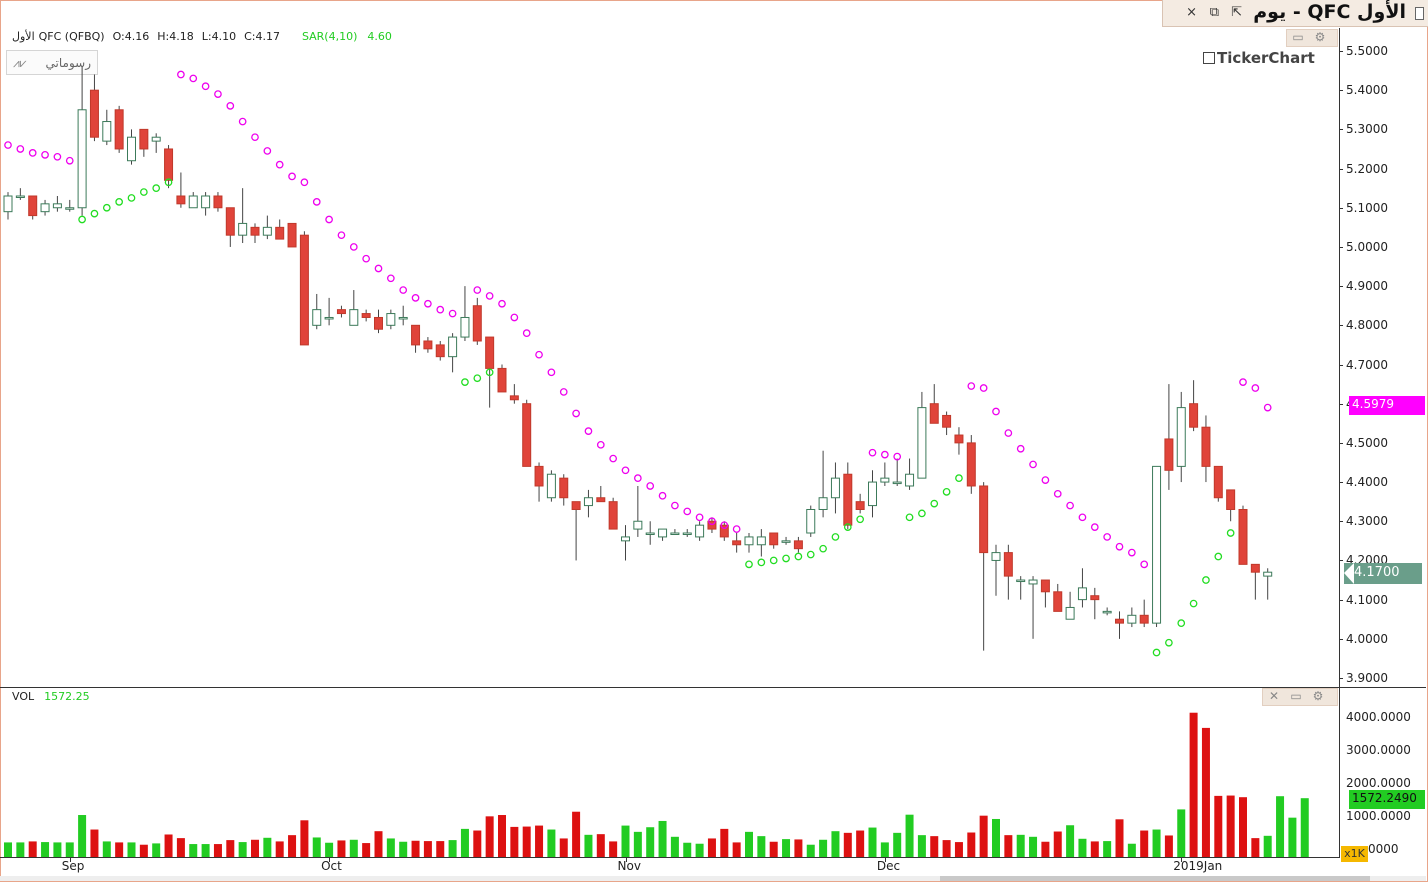 This screenshot has width=1428, height=882. I want to click on close-icon: ×, so click(1191, 12).